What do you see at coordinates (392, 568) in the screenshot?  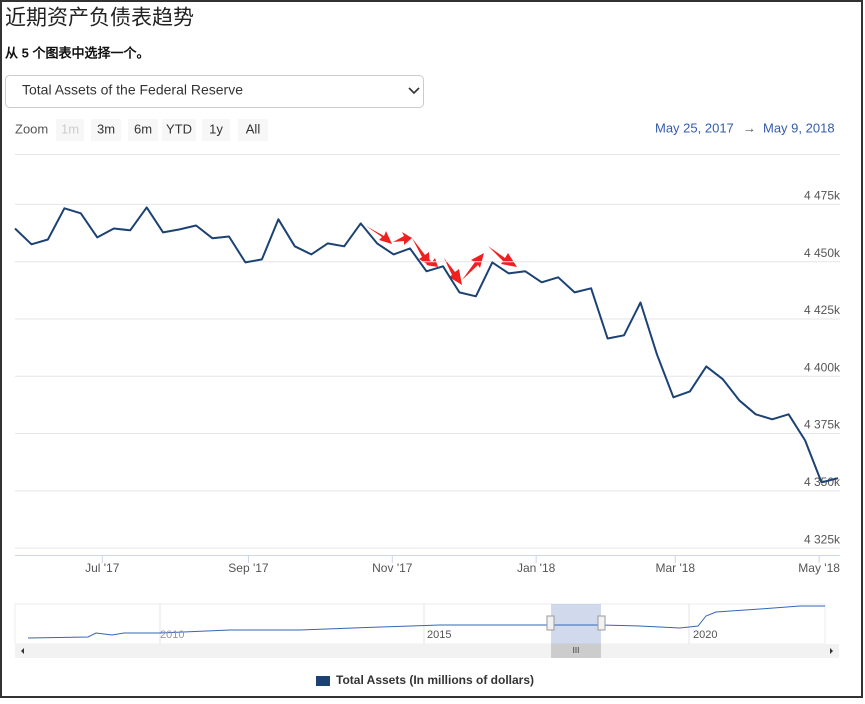 I see `x-tick-label: Nov '17` at bounding box center [392, 568].